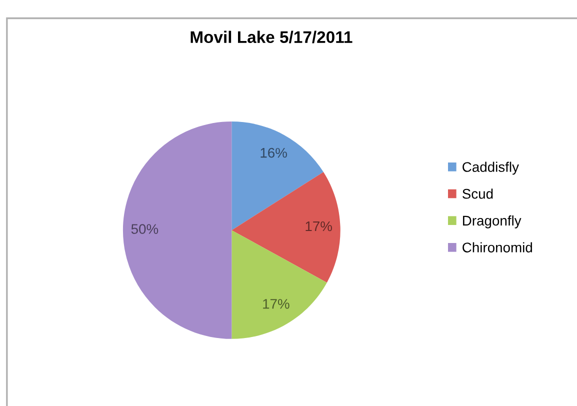 This screenshot has width=577, height=406. What do you see at coordinates (273, 153) in the screenshot?
I see `data-label: 16%` at bounding box center [273, 153].